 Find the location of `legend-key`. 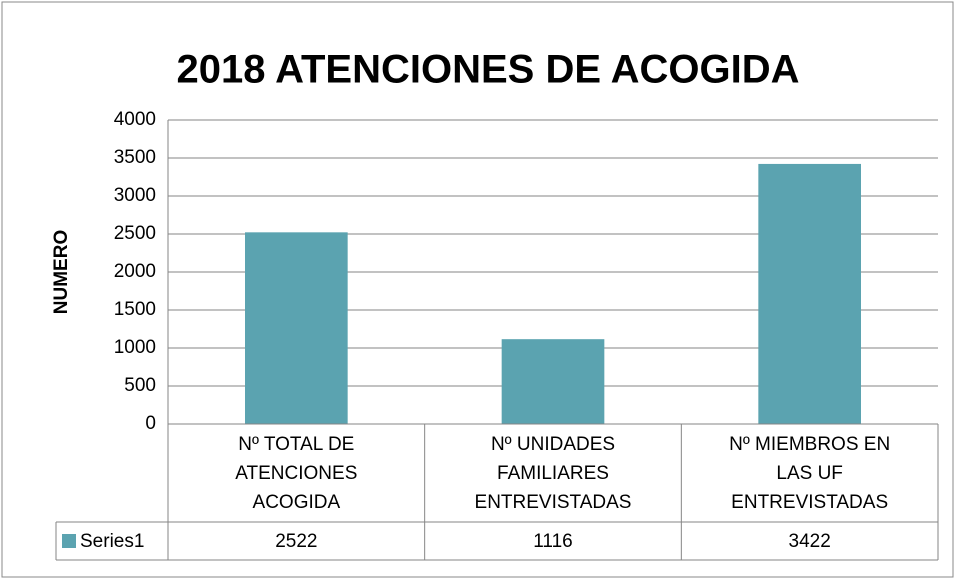

legend-key is located at coordinates (69, 541).